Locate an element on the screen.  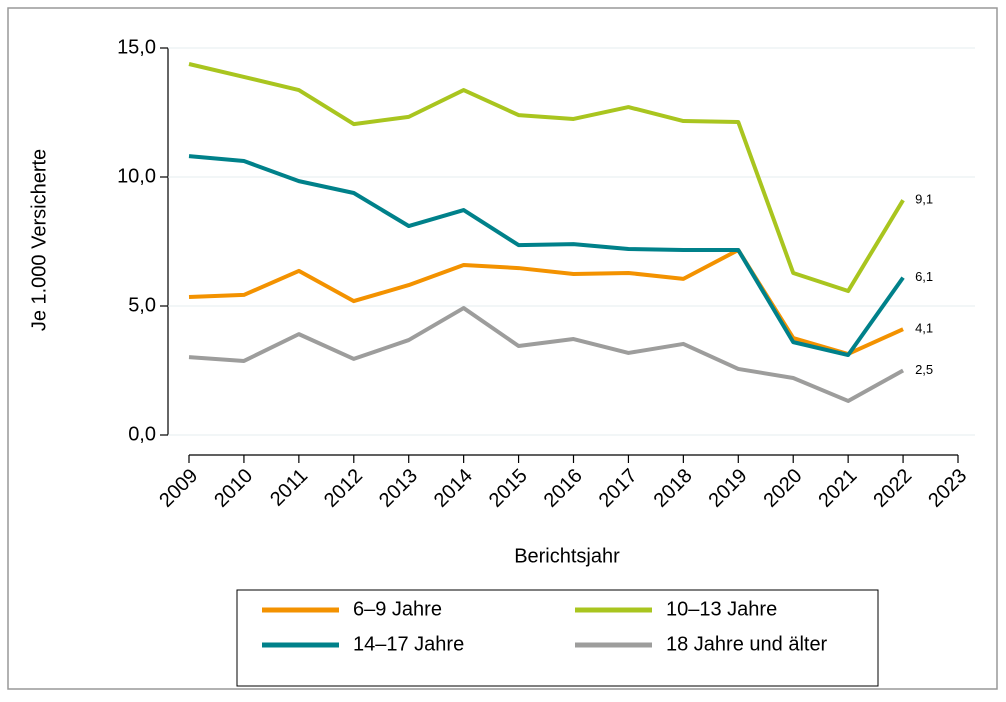
y-tick-label: 0,0 is located at coordinates (142, 434).